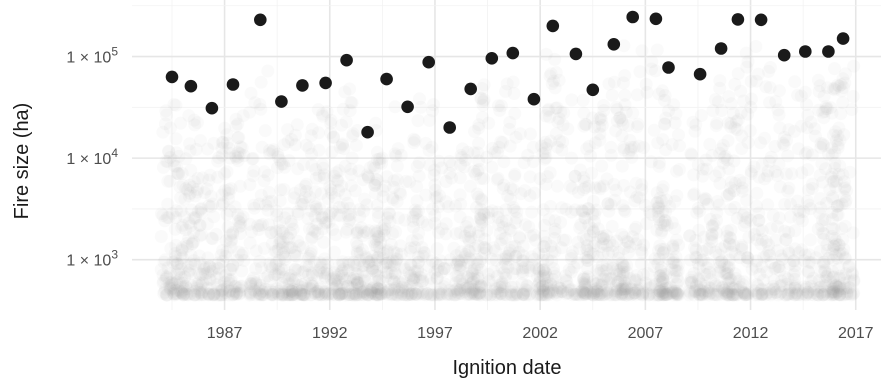 The image size is (881, 381). Describe the element at coordinates (225, 333) in the screenshot. I see `x-tick-label: 1987` at that location.